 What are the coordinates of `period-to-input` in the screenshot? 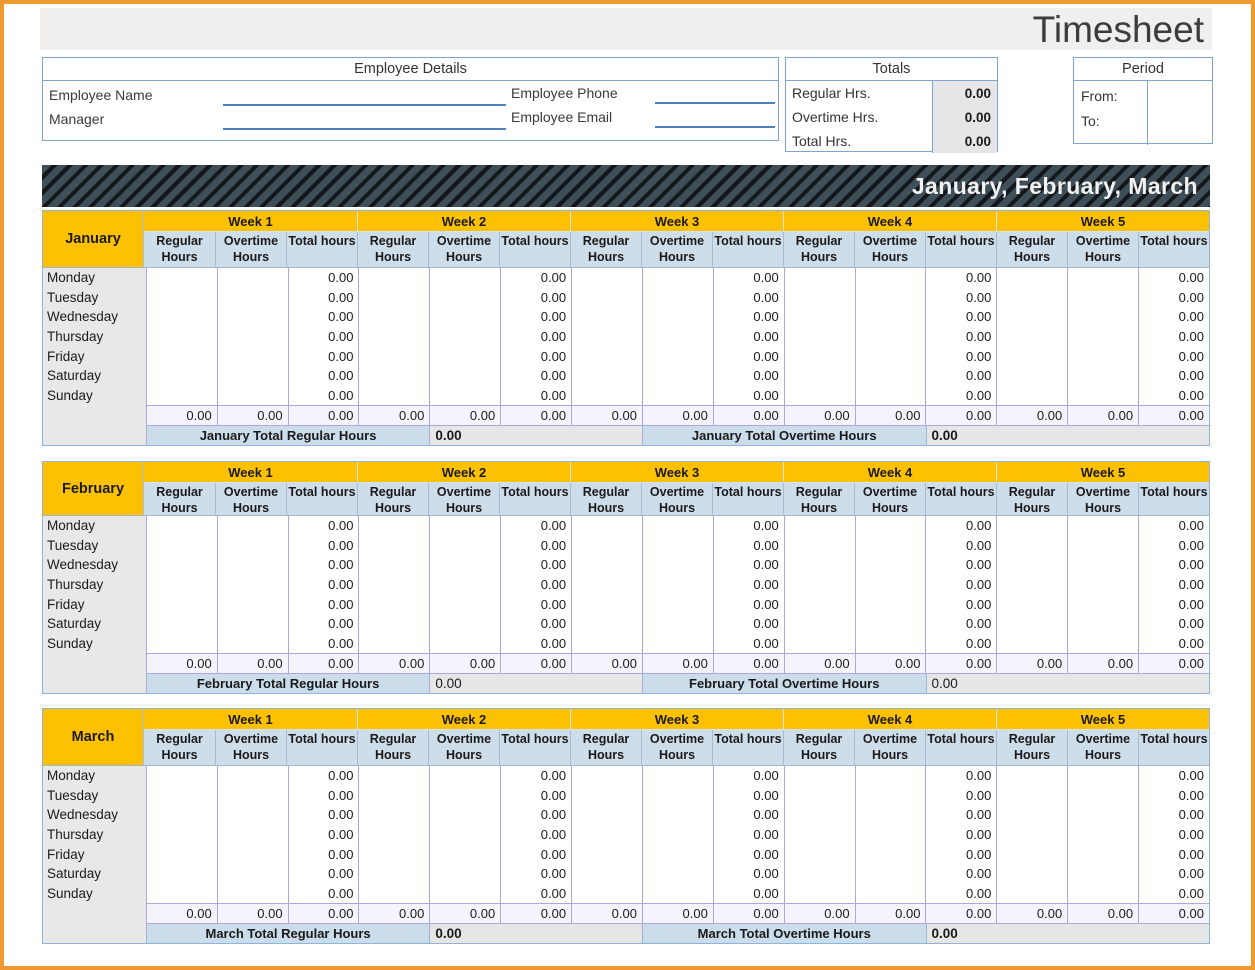 It's located at (1180, 120).